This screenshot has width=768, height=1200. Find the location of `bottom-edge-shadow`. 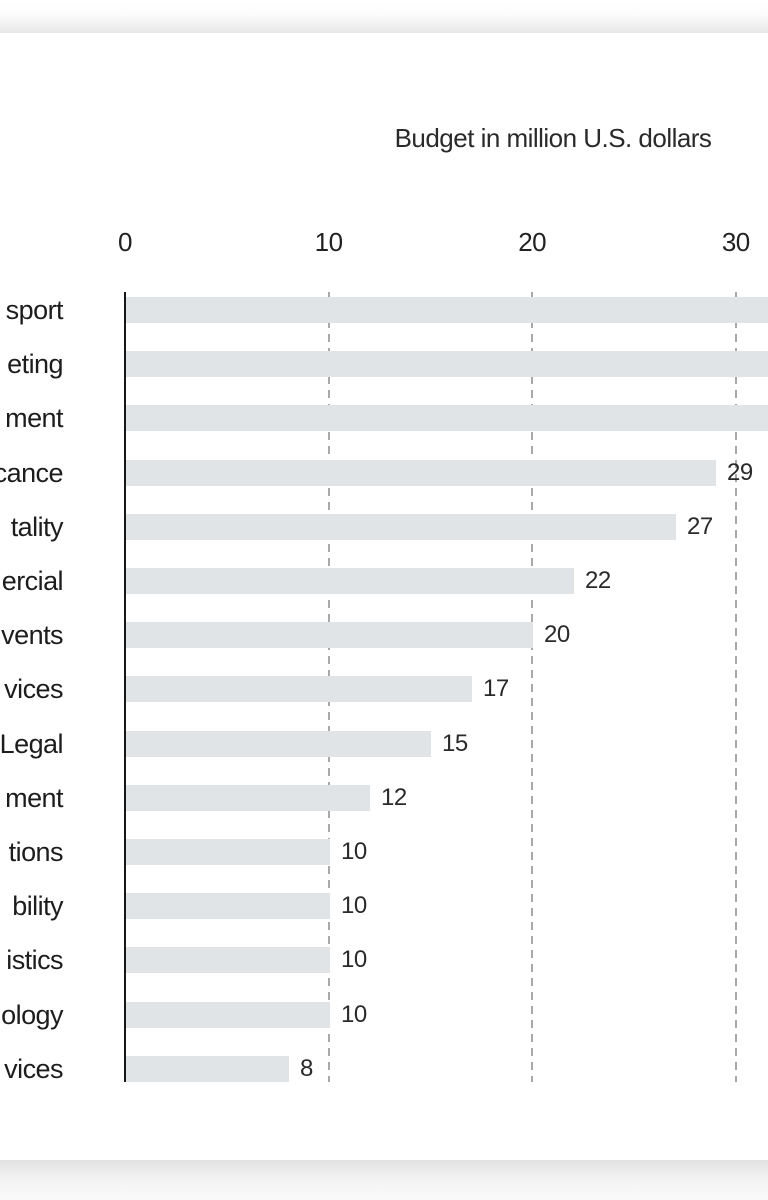

bottom-edge-shadow is located at coordinates (384, 1180).